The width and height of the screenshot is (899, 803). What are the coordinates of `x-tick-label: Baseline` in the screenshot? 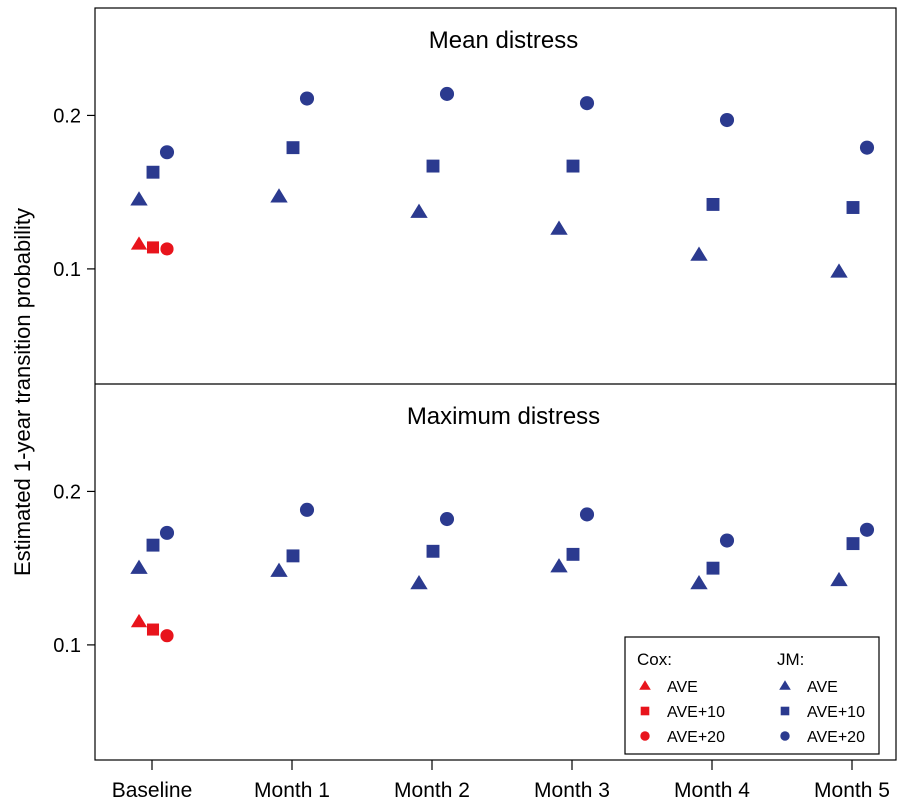 It's located at (152, 790).